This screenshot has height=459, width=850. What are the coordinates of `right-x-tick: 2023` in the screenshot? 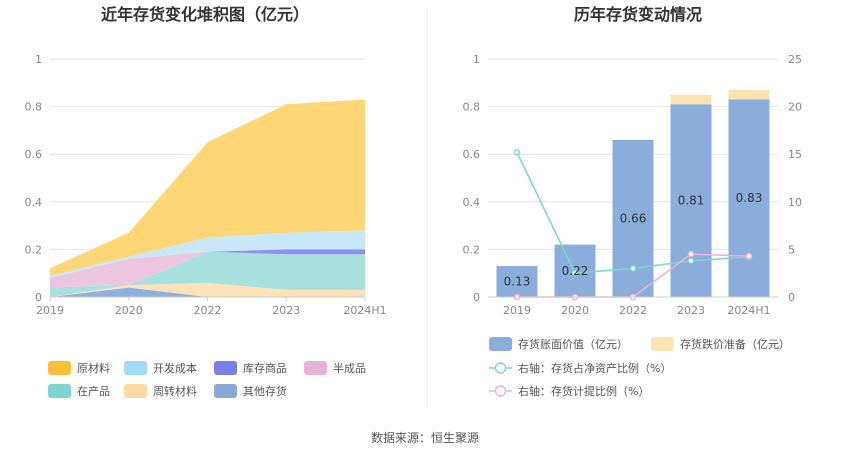 It's located at (691, 310).